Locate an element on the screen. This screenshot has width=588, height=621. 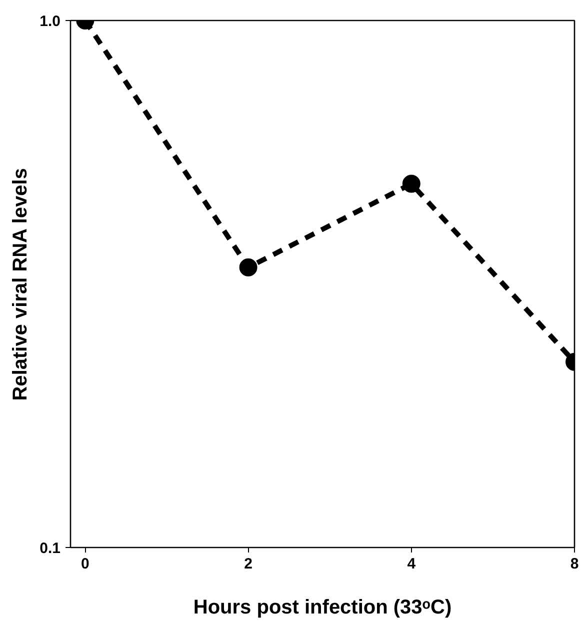
x-tick-label: 0 is located at coordinates (85, 564).